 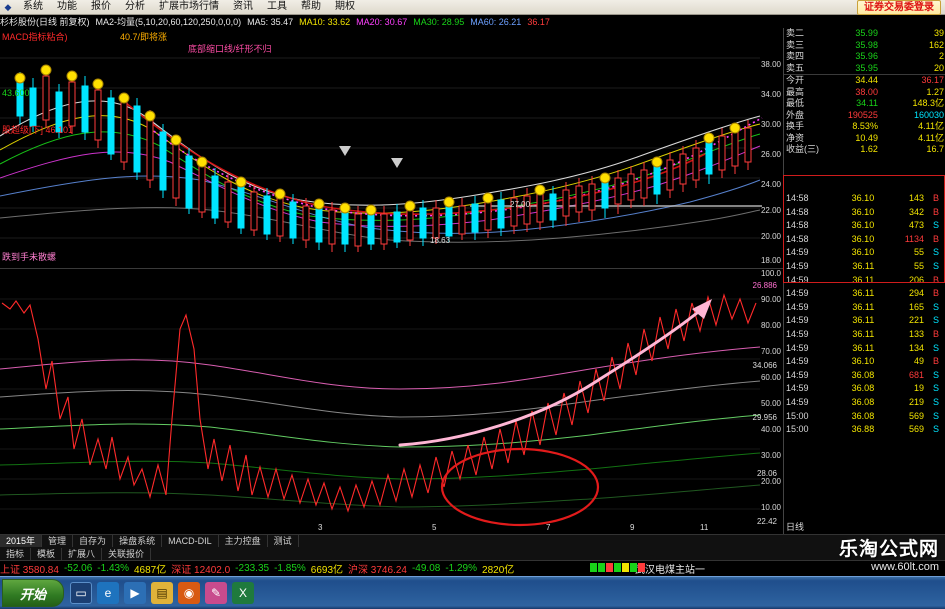 I want to click on tick-time: 14:58, so click(x=797, y=198).